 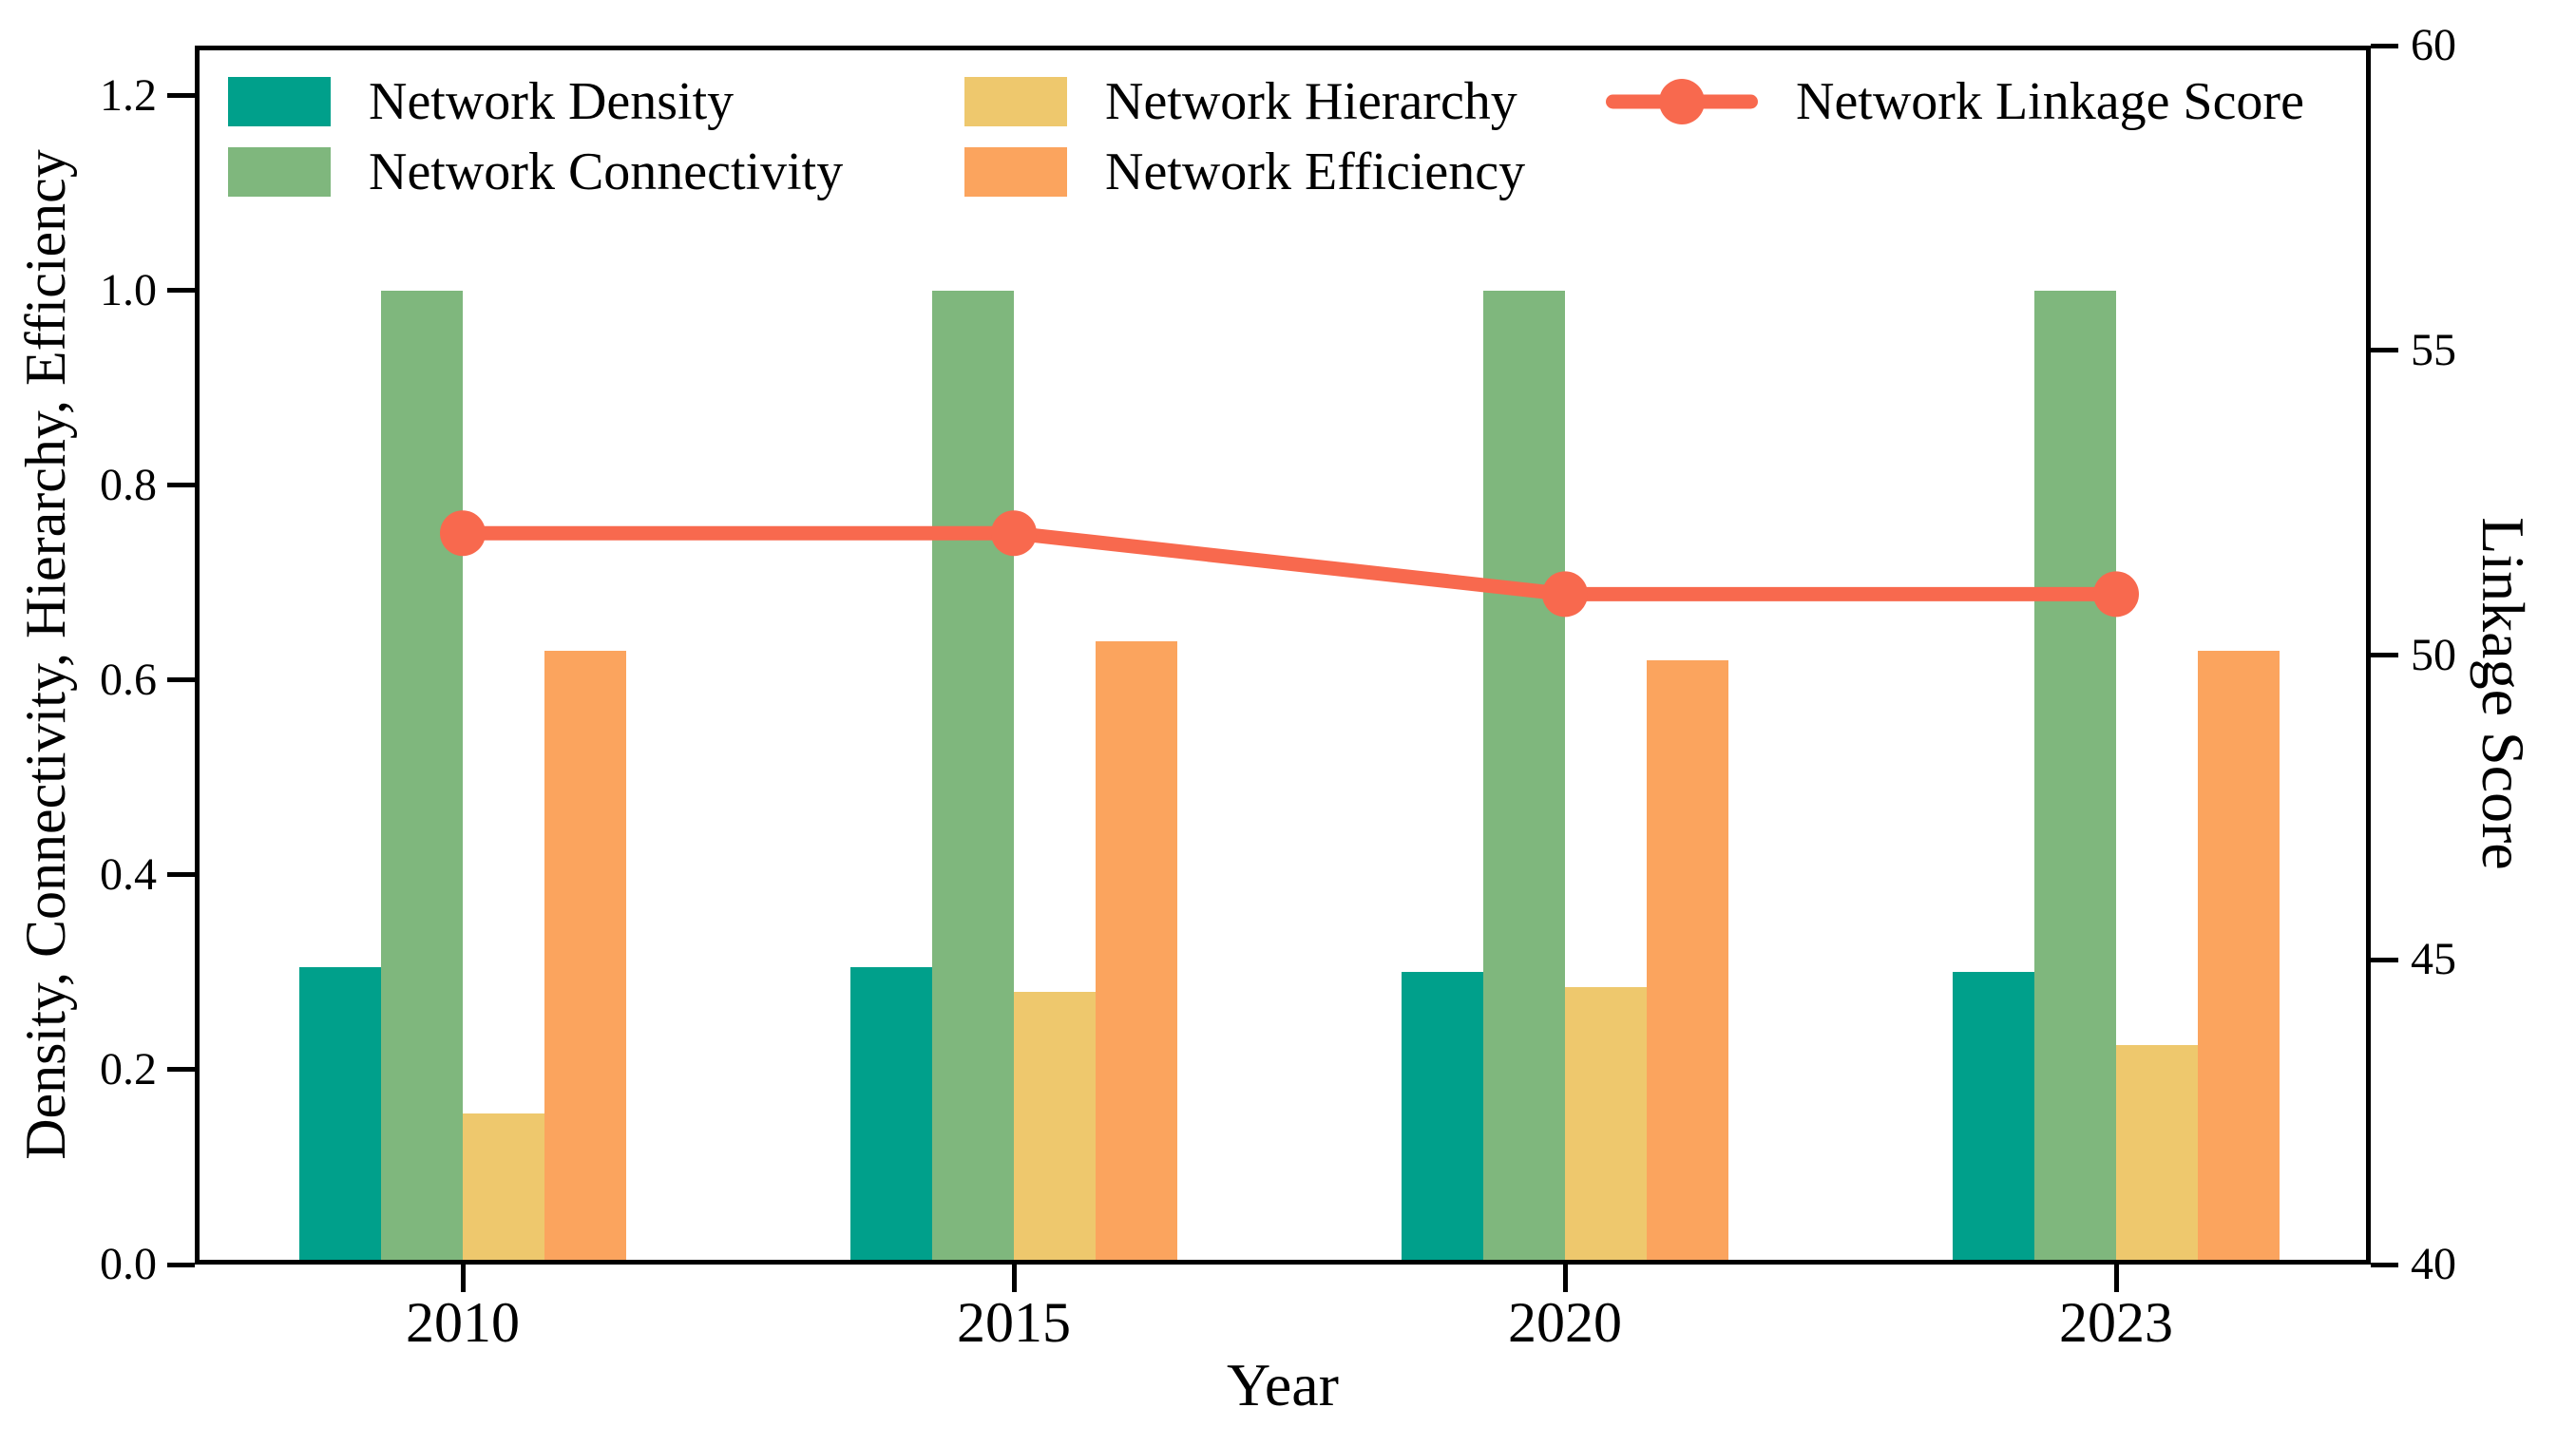 What do you see at coordinates (2075, 778) in the screenshot?
I see `bar-network-connectivity-2023` at bounding box center [2075, 778].